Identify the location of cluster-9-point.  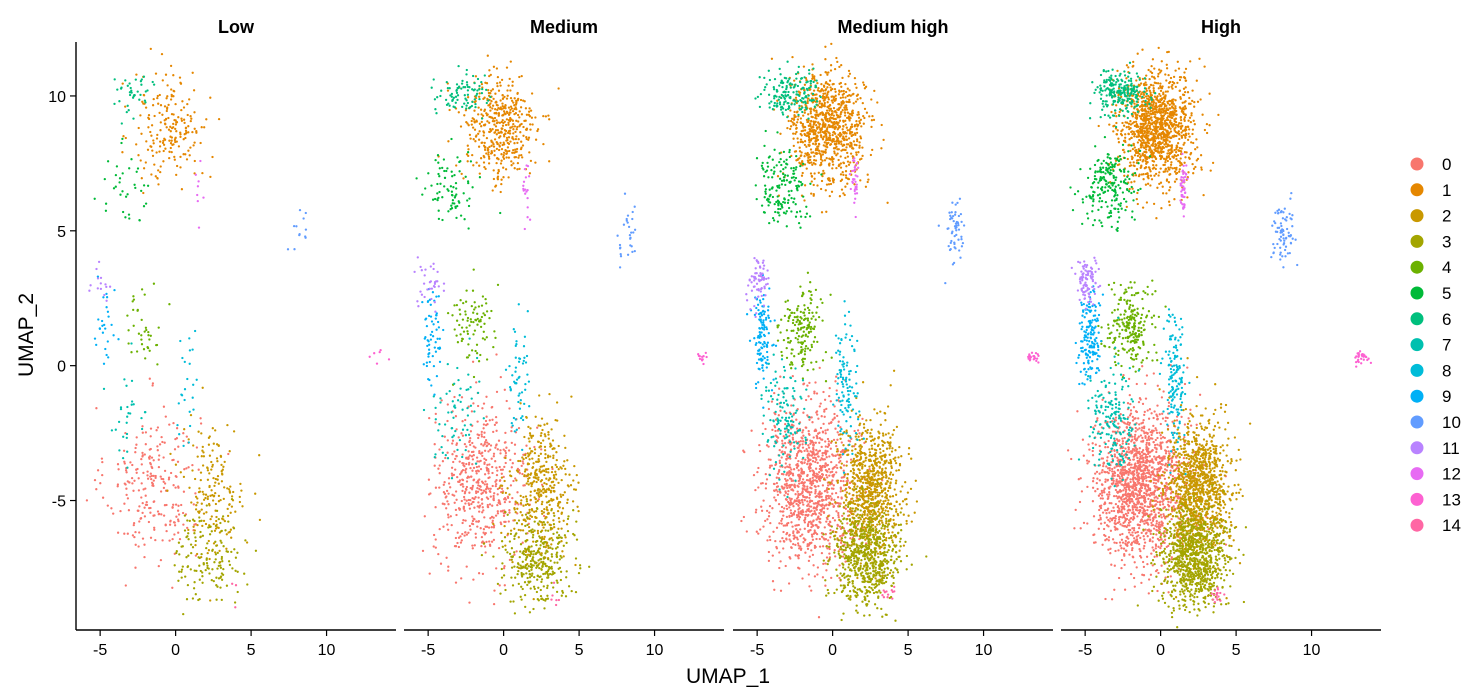
(433, 292).